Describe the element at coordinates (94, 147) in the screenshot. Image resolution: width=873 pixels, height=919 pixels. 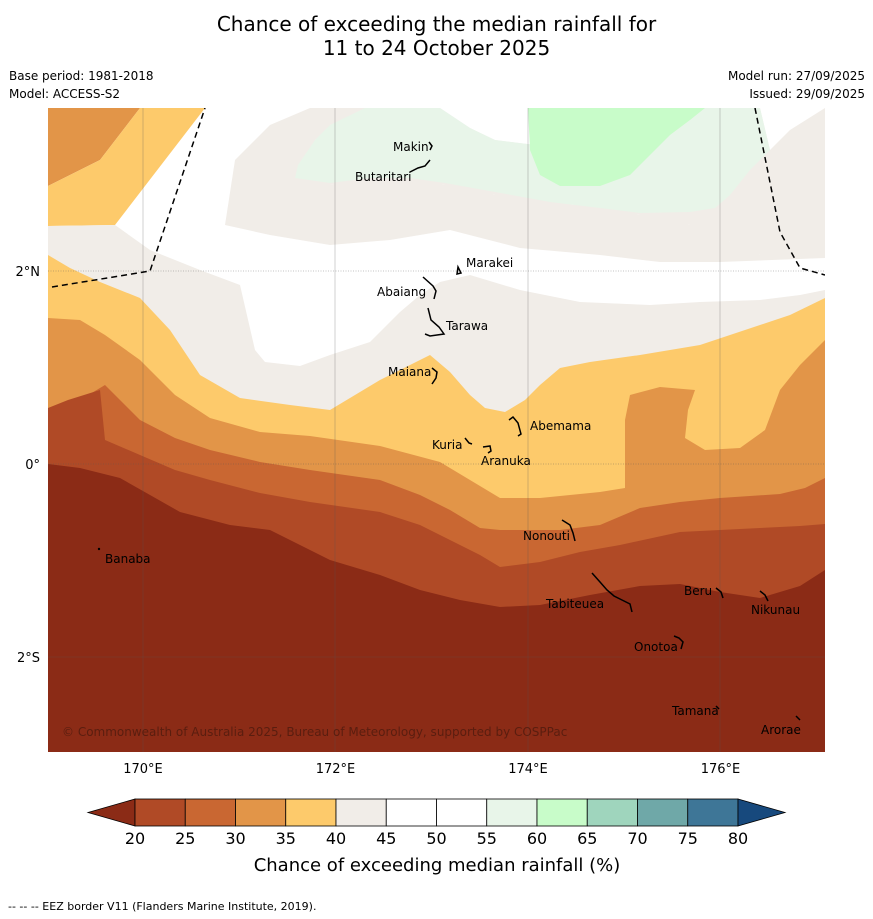
I see `contour-band-30-35-upper` at that location.